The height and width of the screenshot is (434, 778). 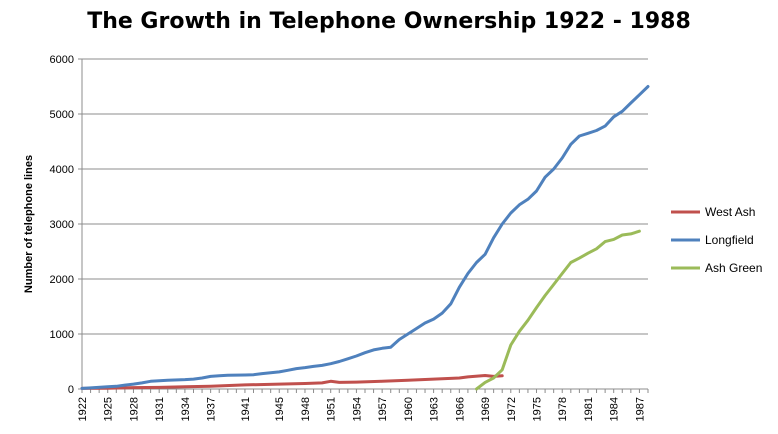 I want to click on x-tick-label: 1957, so click(x=383, y=409).